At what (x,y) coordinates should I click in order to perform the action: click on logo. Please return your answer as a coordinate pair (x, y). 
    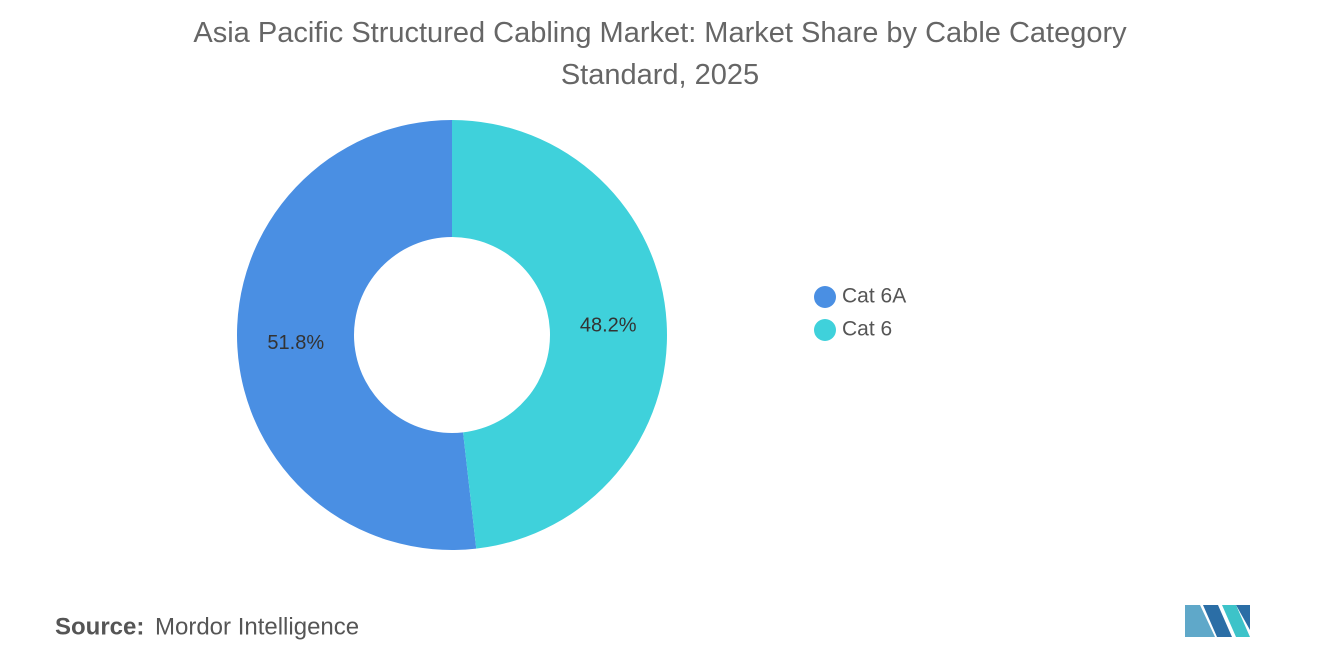
    Looking at the image, I should click on (1217, 621).